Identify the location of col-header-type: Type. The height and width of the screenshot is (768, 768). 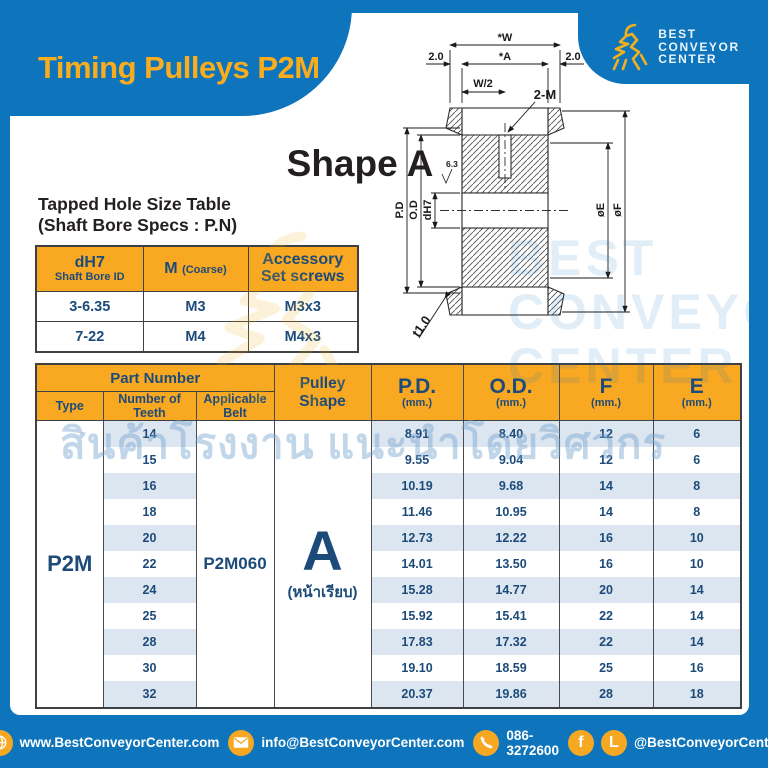
(69, 406).